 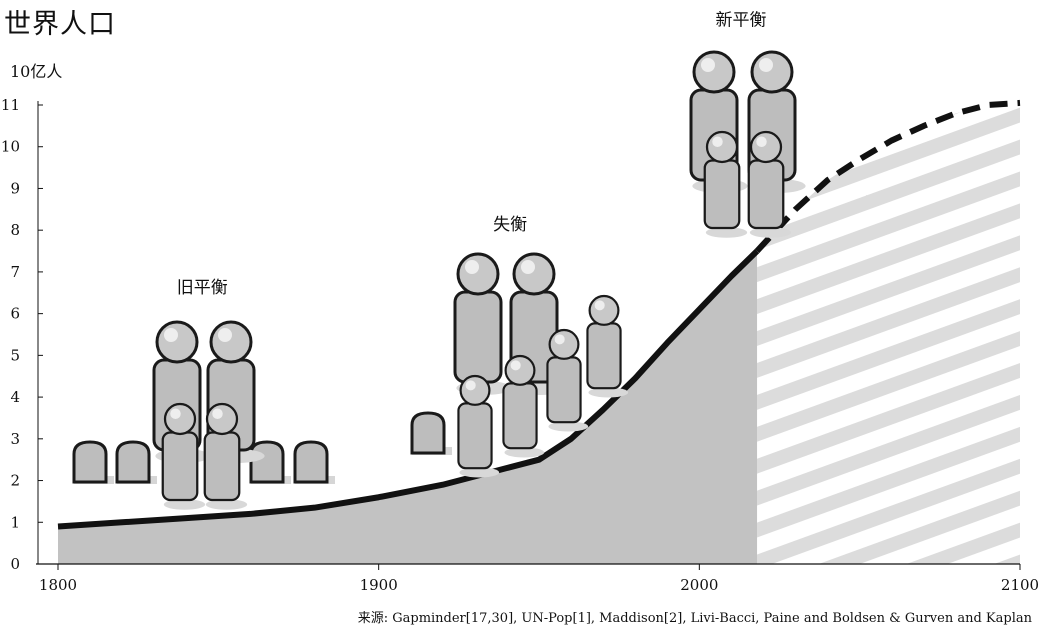 What do you see at coordinates (10, 105) in the screenshot?
I see `y-tick-label: 11` at bounding box center [10, 105].